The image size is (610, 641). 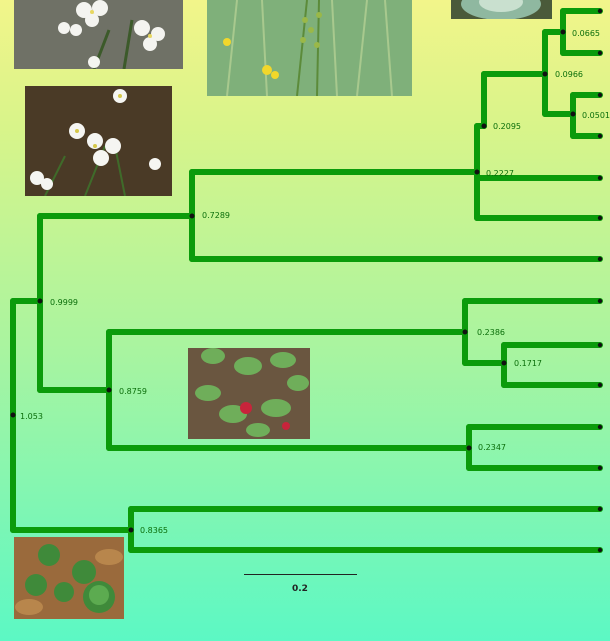 I want to click on scale-bar, so click(x=300, y=574).